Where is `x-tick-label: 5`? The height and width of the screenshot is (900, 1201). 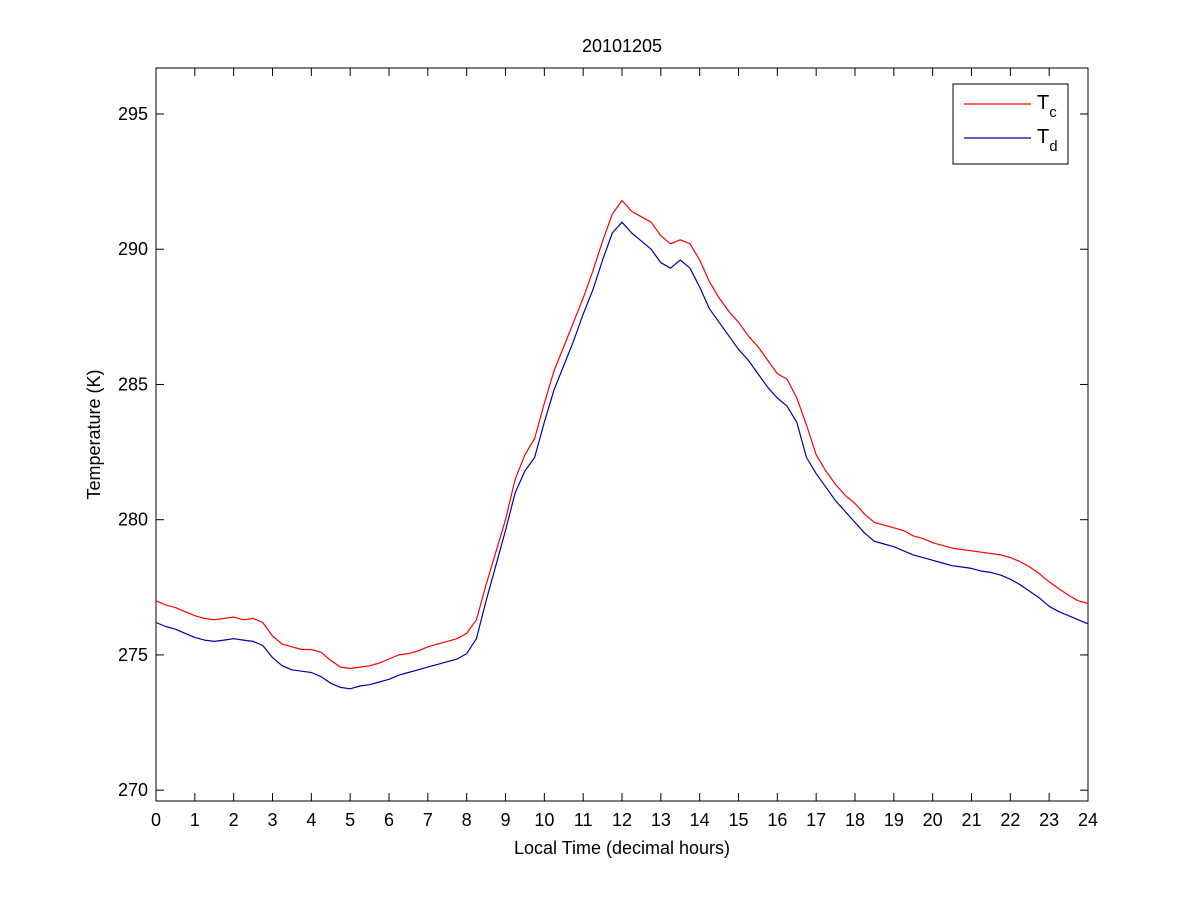 x-tick-label: 5 is located at coordinates (350, 820).